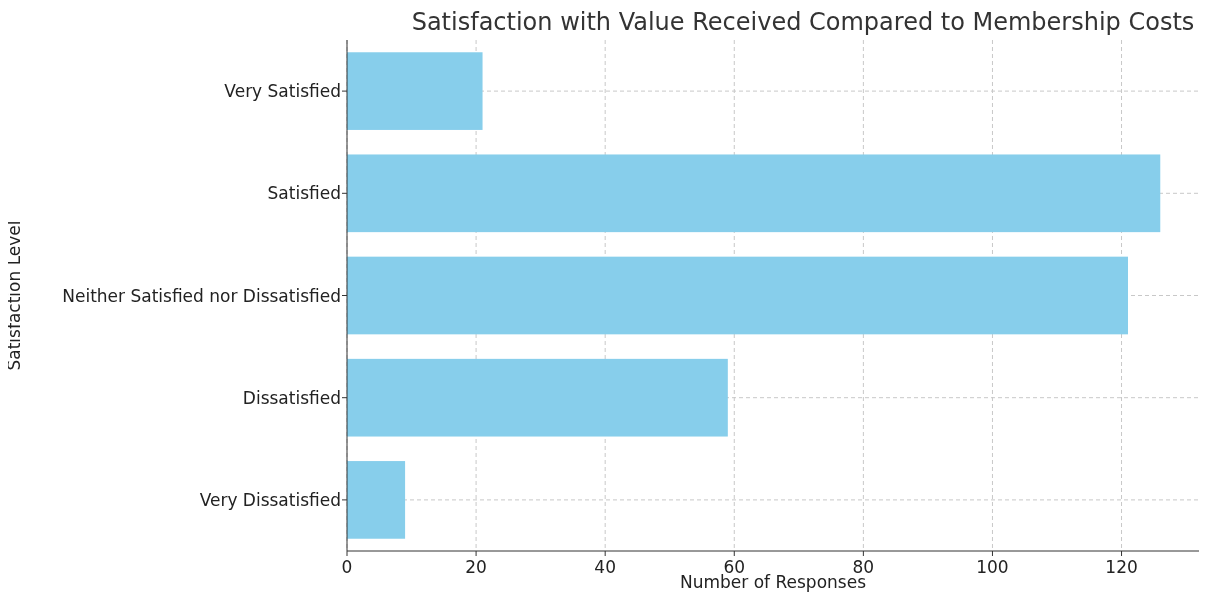  Describe the element at coordinates (992, 567) in the screenshot. I see `x-tick-label: 100` at that location.